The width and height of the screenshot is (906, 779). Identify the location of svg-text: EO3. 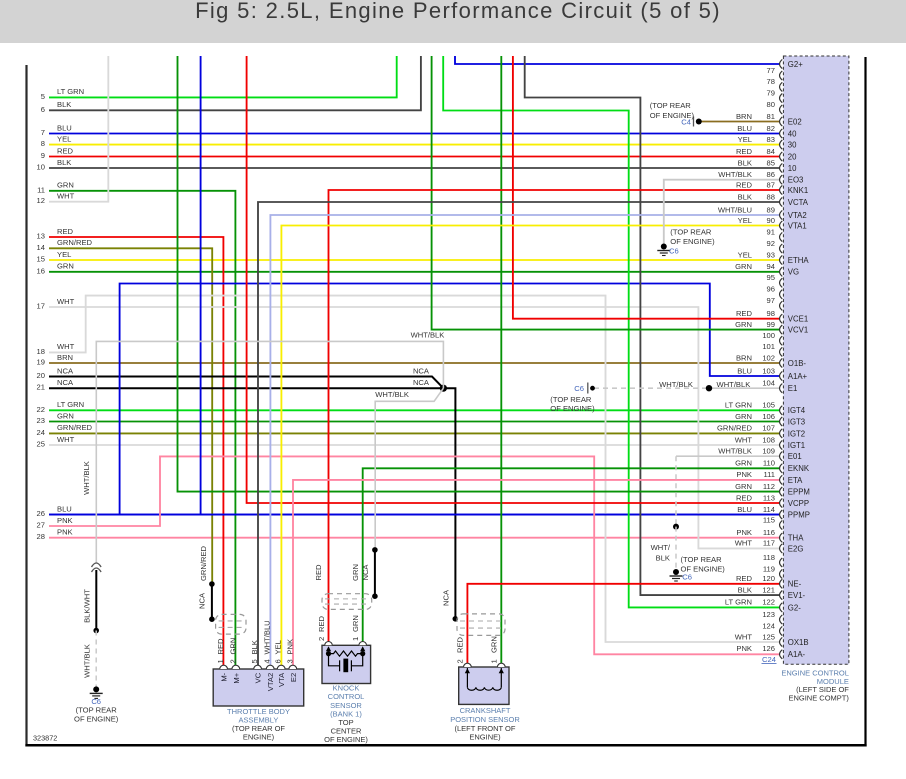
(796, 180).